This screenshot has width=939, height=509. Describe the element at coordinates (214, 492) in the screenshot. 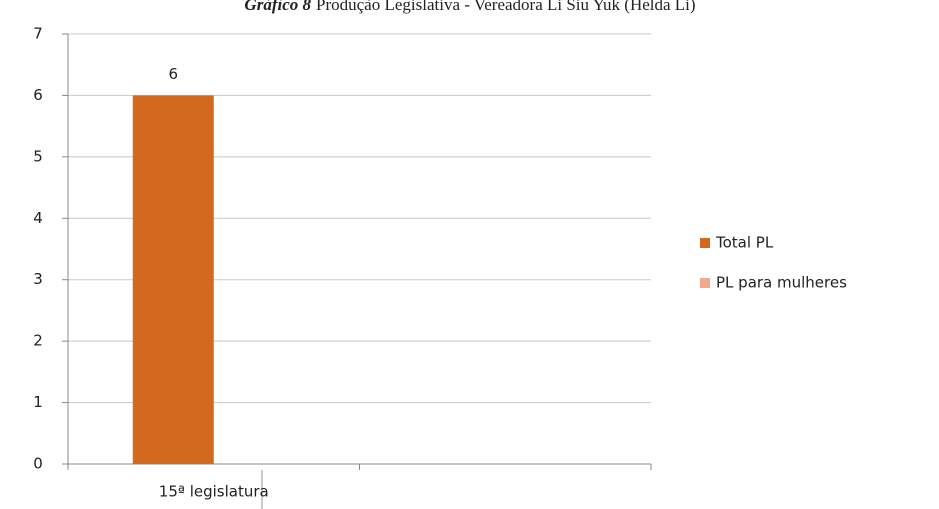

I see `x-tick-label: 15ª legislatura` at that location.